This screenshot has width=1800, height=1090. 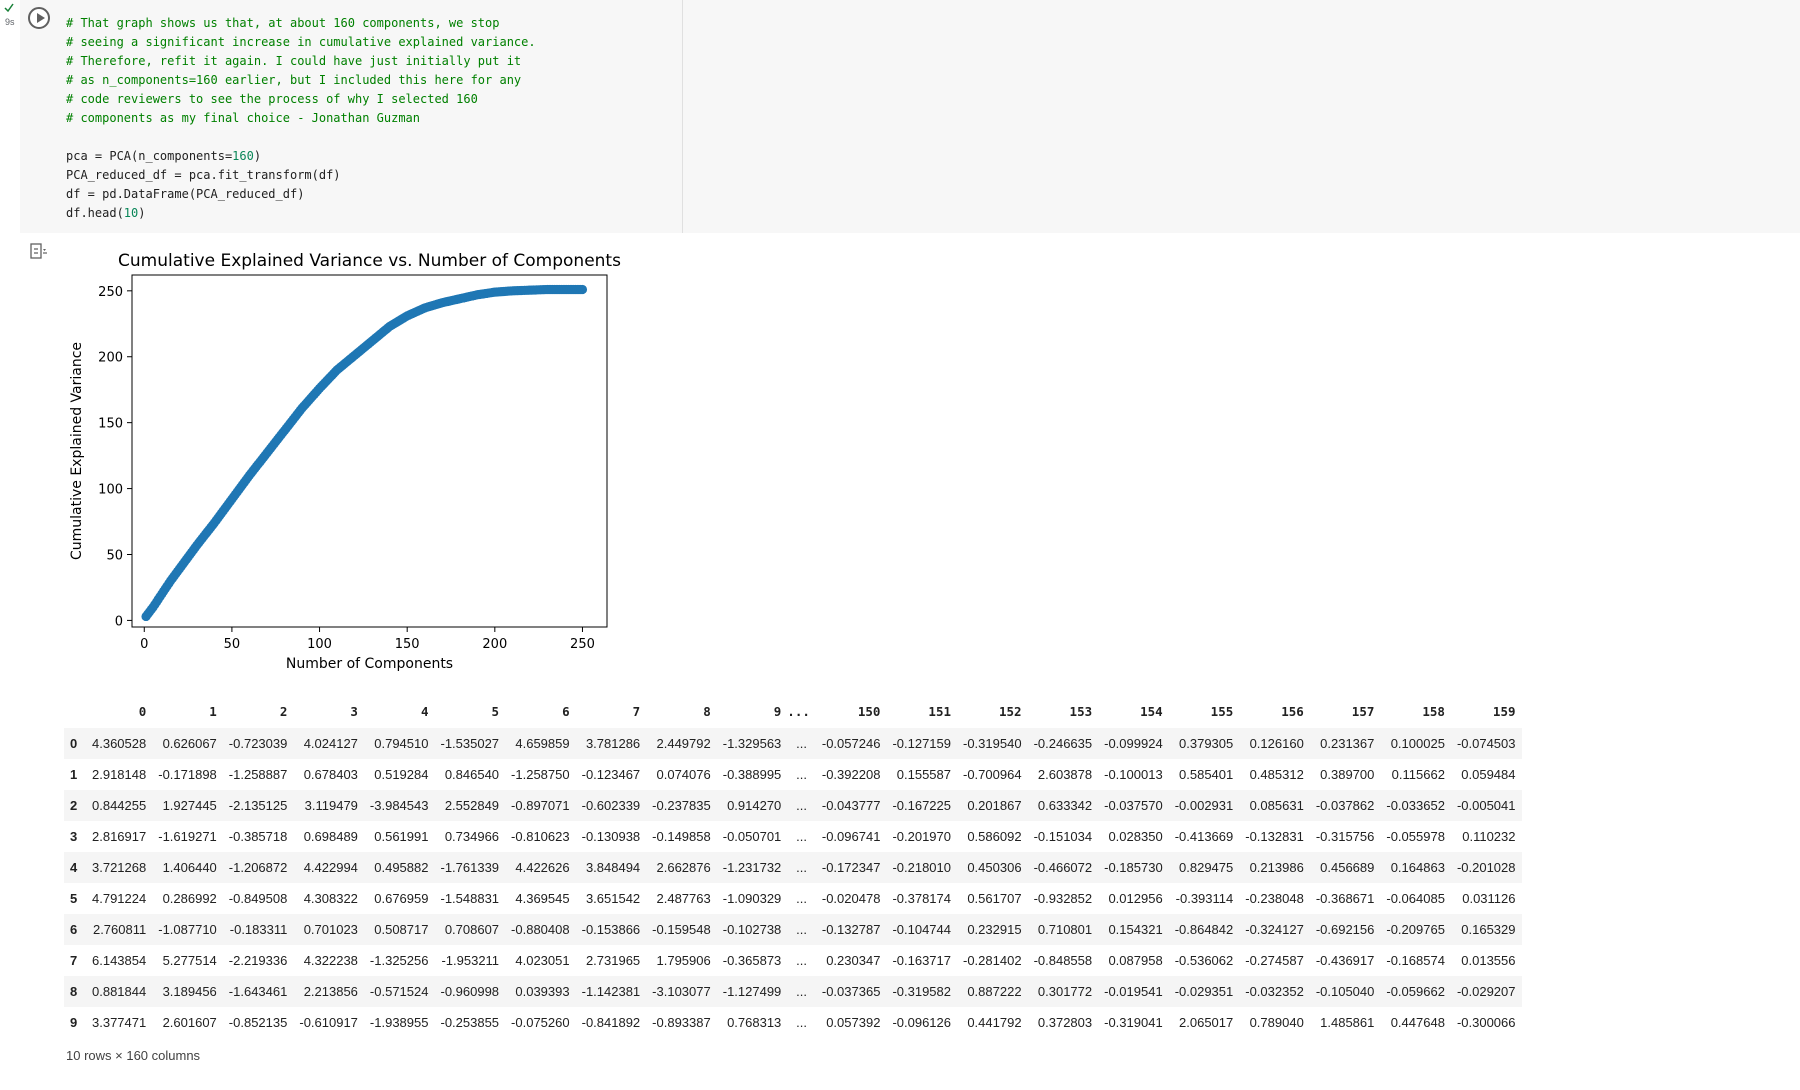 I want to click on table-cell: -0.163717, so click(x=921, y=960).